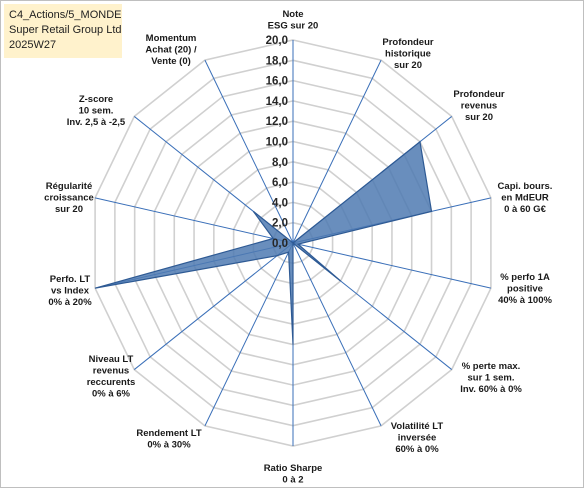 The width and height of the screenshot is (584, 488). What do you see at coordinates (293, 26) in the screenshot?
I see `axis-label-0-line-1: ESG sur 20` at bounding box center [293, 26].